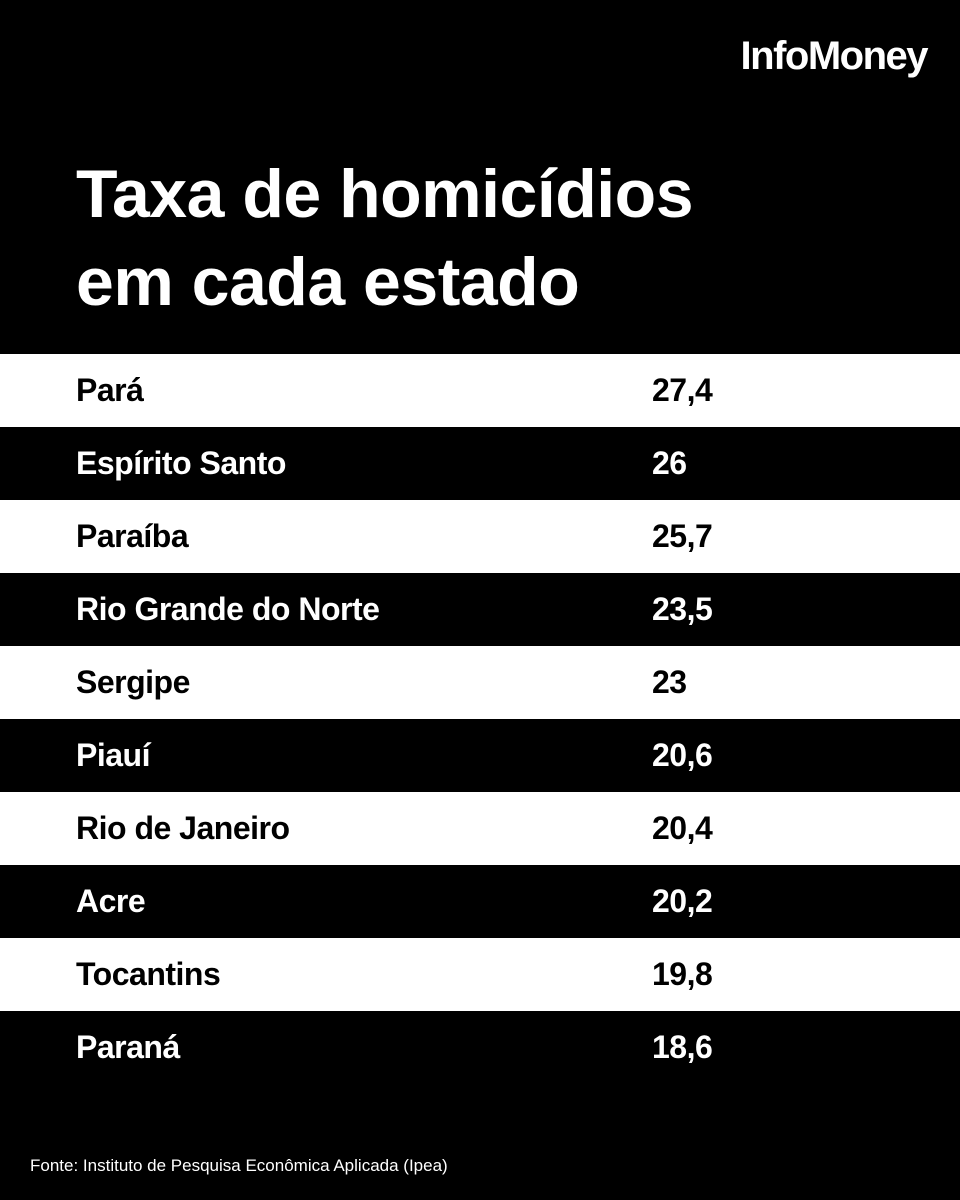  What do you see at coordinates (682, 609) in the screenshot?
I see `homicide-rate-value: 23,5` at bounding box center [682, 609].